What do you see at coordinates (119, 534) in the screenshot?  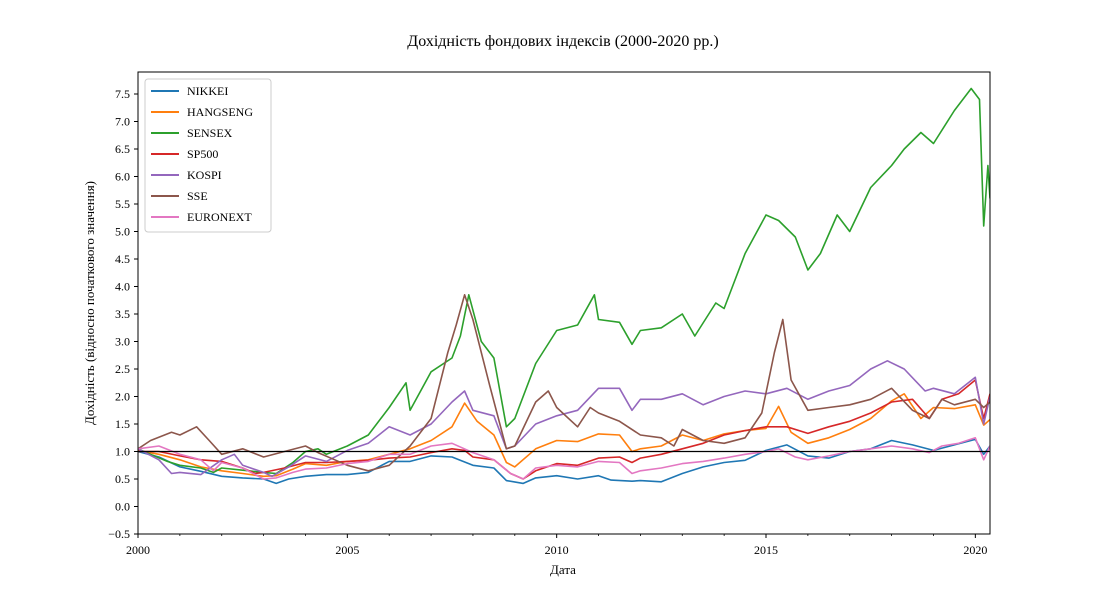 I see `y-tick-label: −0.5` at bounding box center [119, 534].